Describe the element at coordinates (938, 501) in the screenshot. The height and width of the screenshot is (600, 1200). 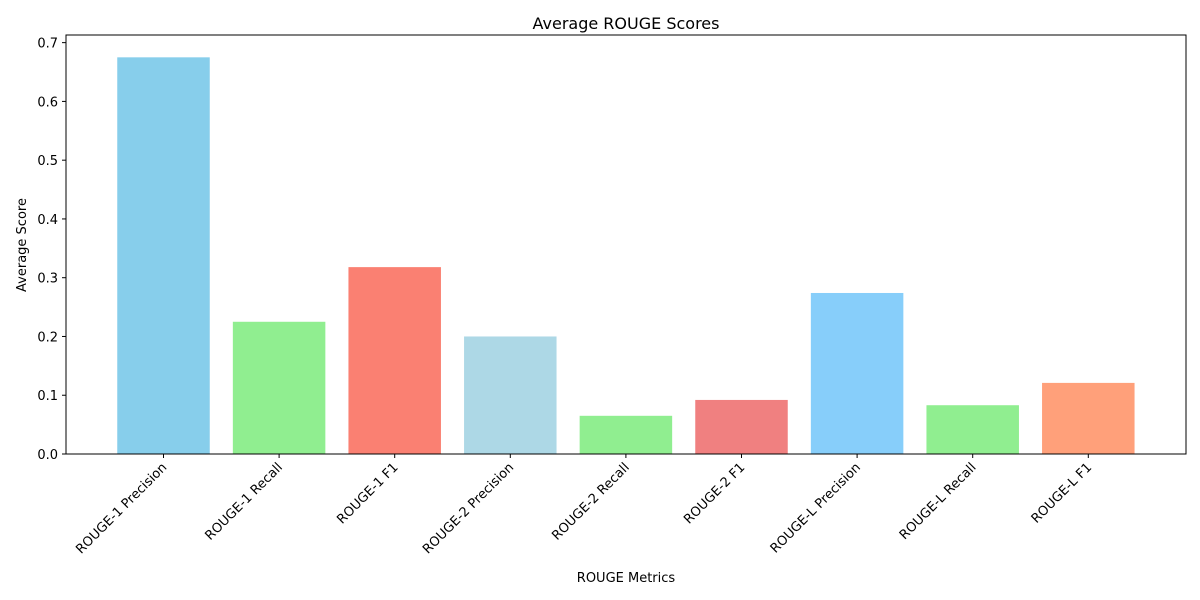
I see `x-tick-label: ROUGE-L Recall` at that location.